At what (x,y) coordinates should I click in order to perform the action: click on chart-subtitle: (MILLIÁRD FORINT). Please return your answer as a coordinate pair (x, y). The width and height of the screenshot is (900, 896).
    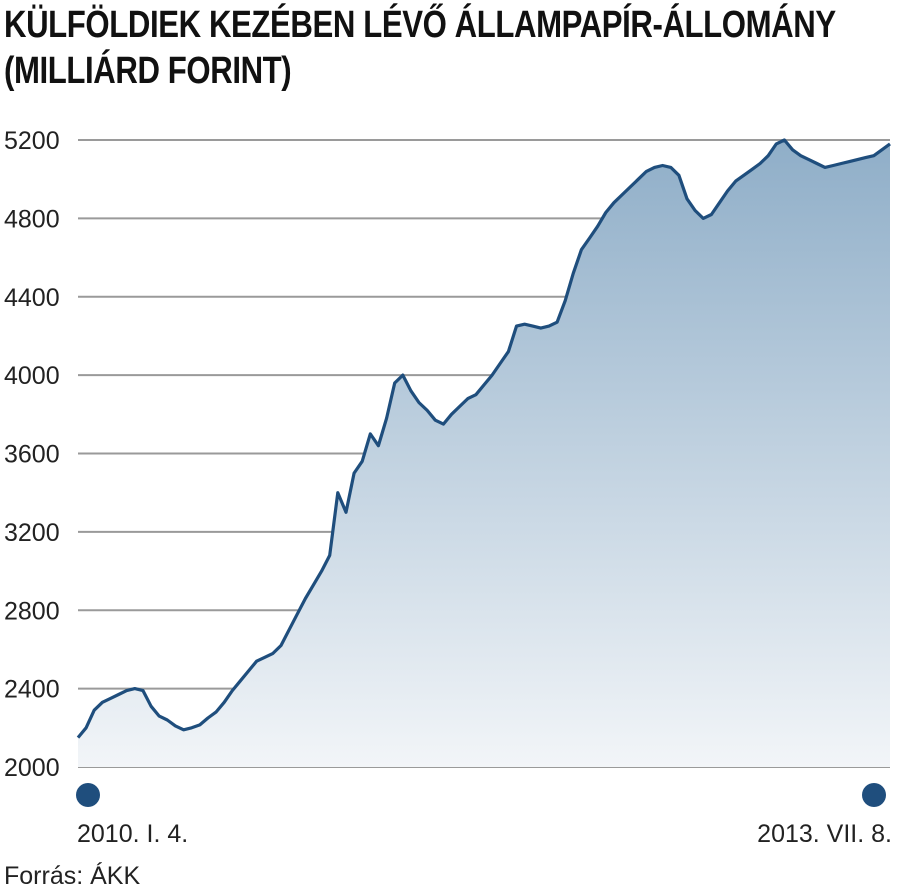
    Looking at the image, I should click on (148, 71).